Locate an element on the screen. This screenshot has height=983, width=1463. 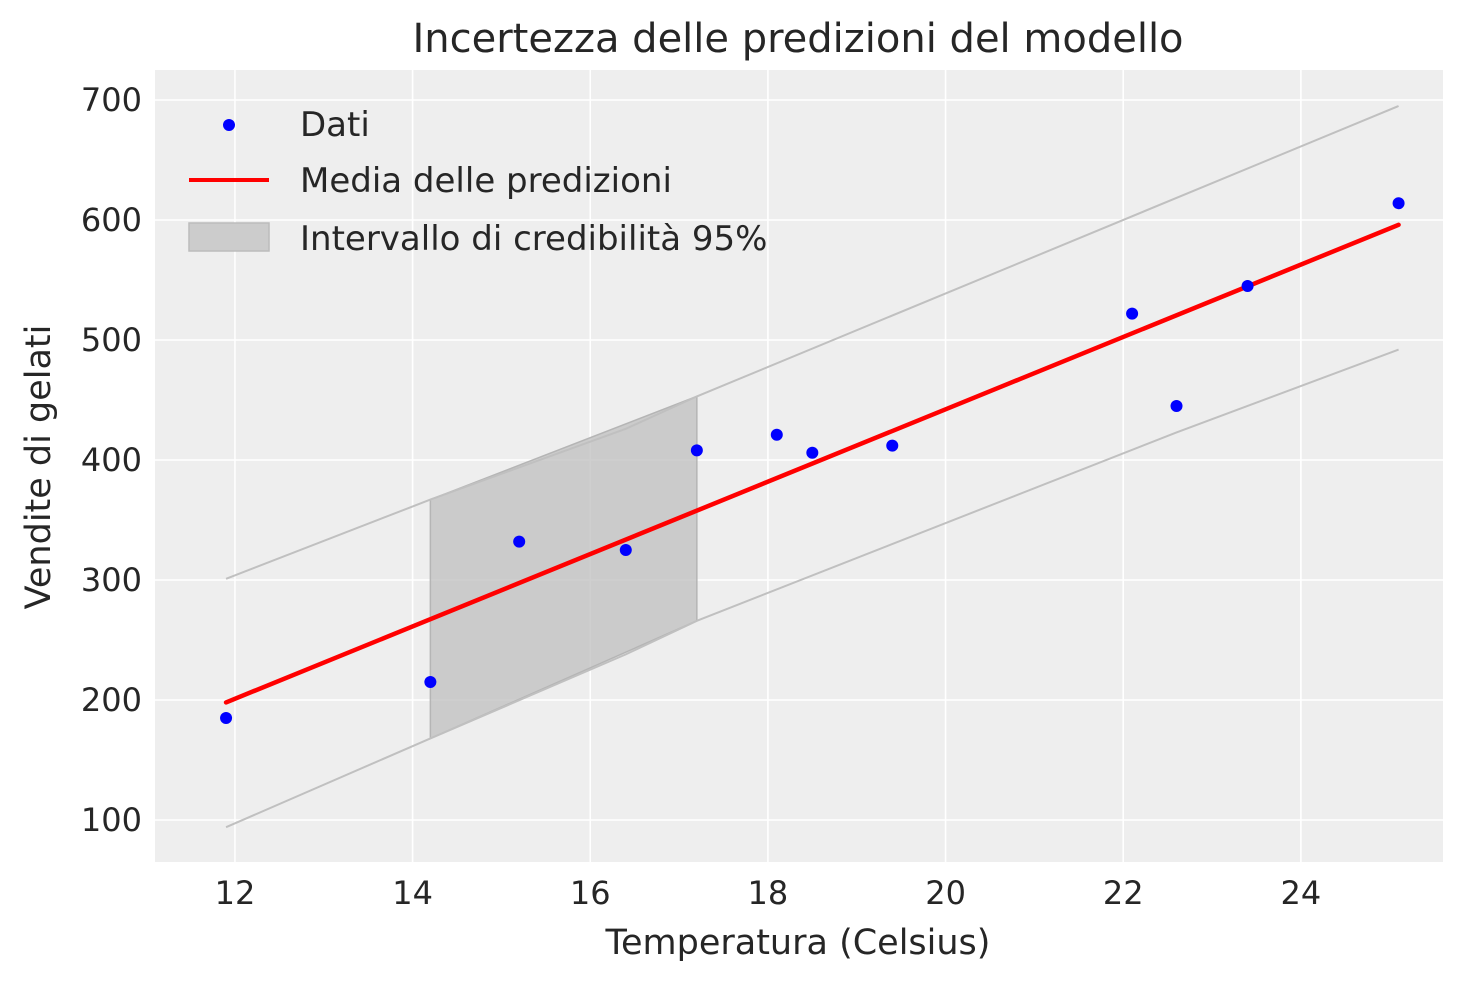
legend-scatter-marker is located at coordinates (229, 125).